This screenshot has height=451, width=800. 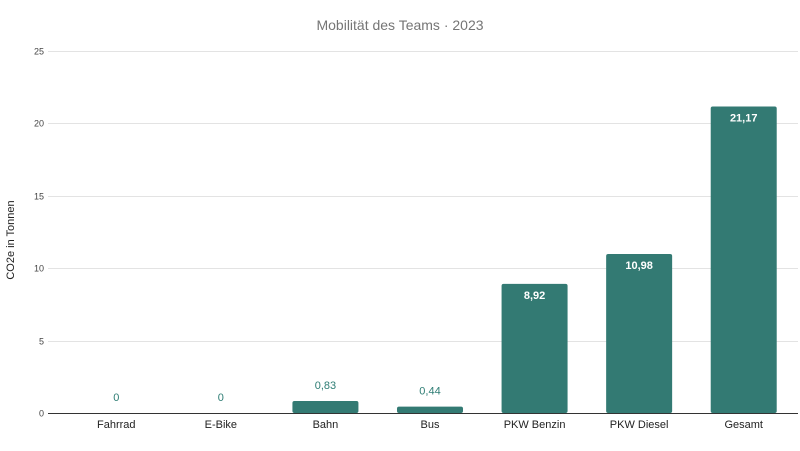 I want to click on x-tick-label: Fahrrad, so click(x=116, y=425).